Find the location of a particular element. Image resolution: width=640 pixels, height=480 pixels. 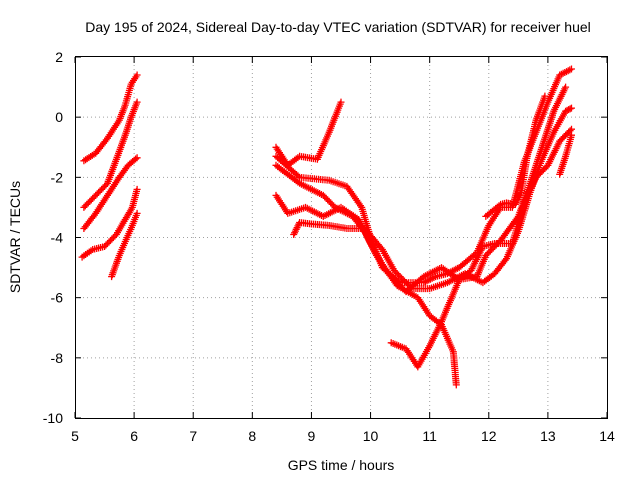

y-tick-label: 0 is located at coordinates (59, 117).